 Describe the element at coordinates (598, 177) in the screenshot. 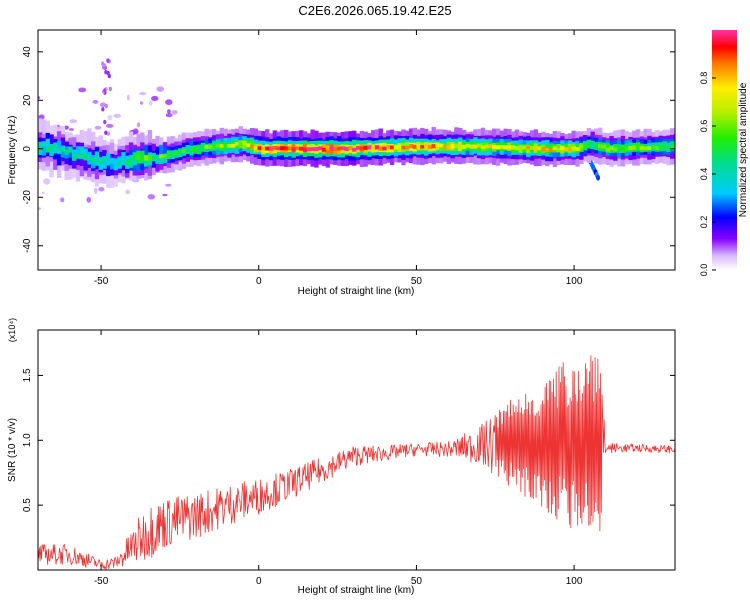

I see `spectrogram-tail-blob` at that location.